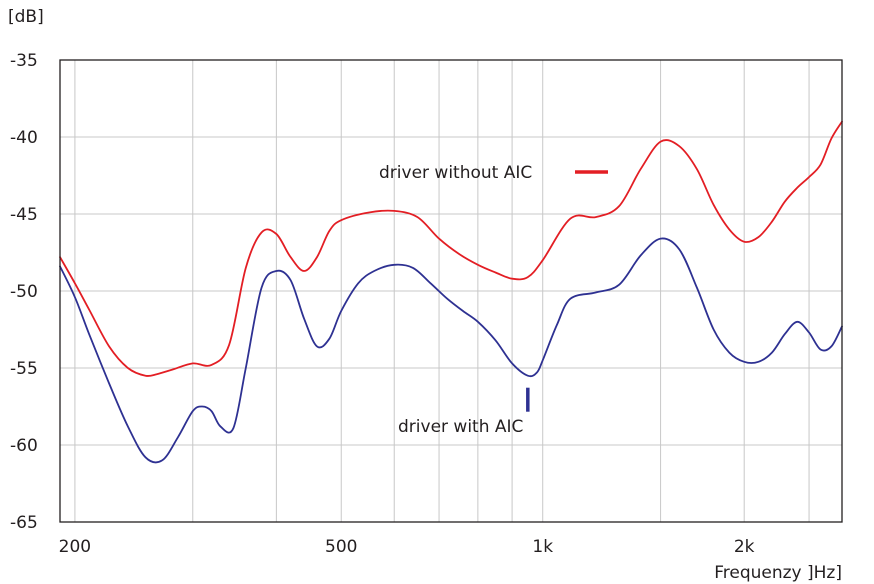  Describe the element at coordinates (542, 547) in the screenshot. I see `x-tick-label: 1k` at that location.